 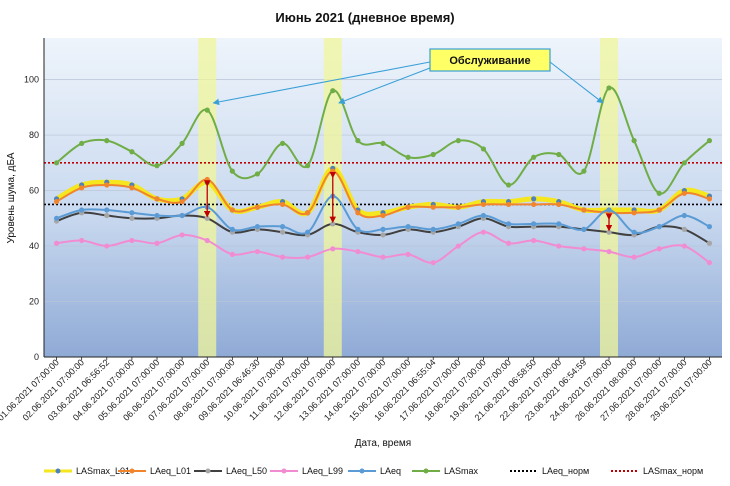 I want to click on legend-label: LAeq_L50, so click(x=246, y=471).